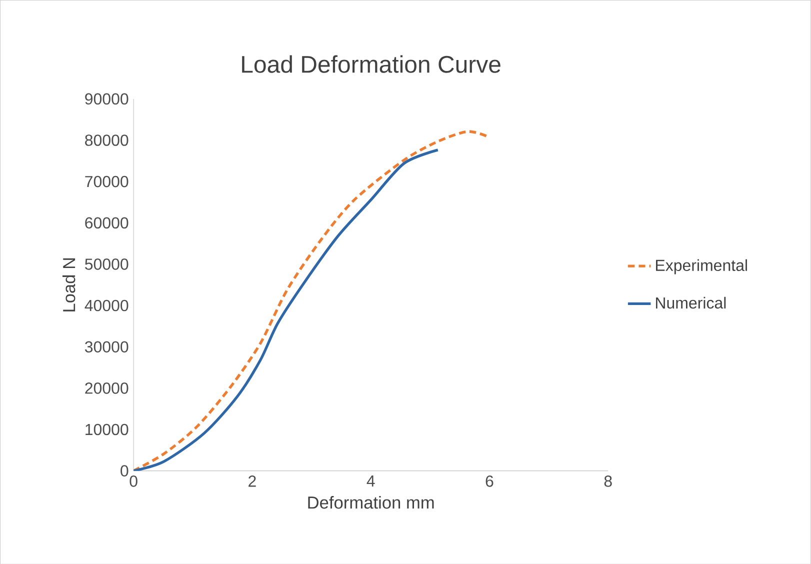 The image size is (811, 564). I want to click on x-tick-label: 8, so click(608, 481).